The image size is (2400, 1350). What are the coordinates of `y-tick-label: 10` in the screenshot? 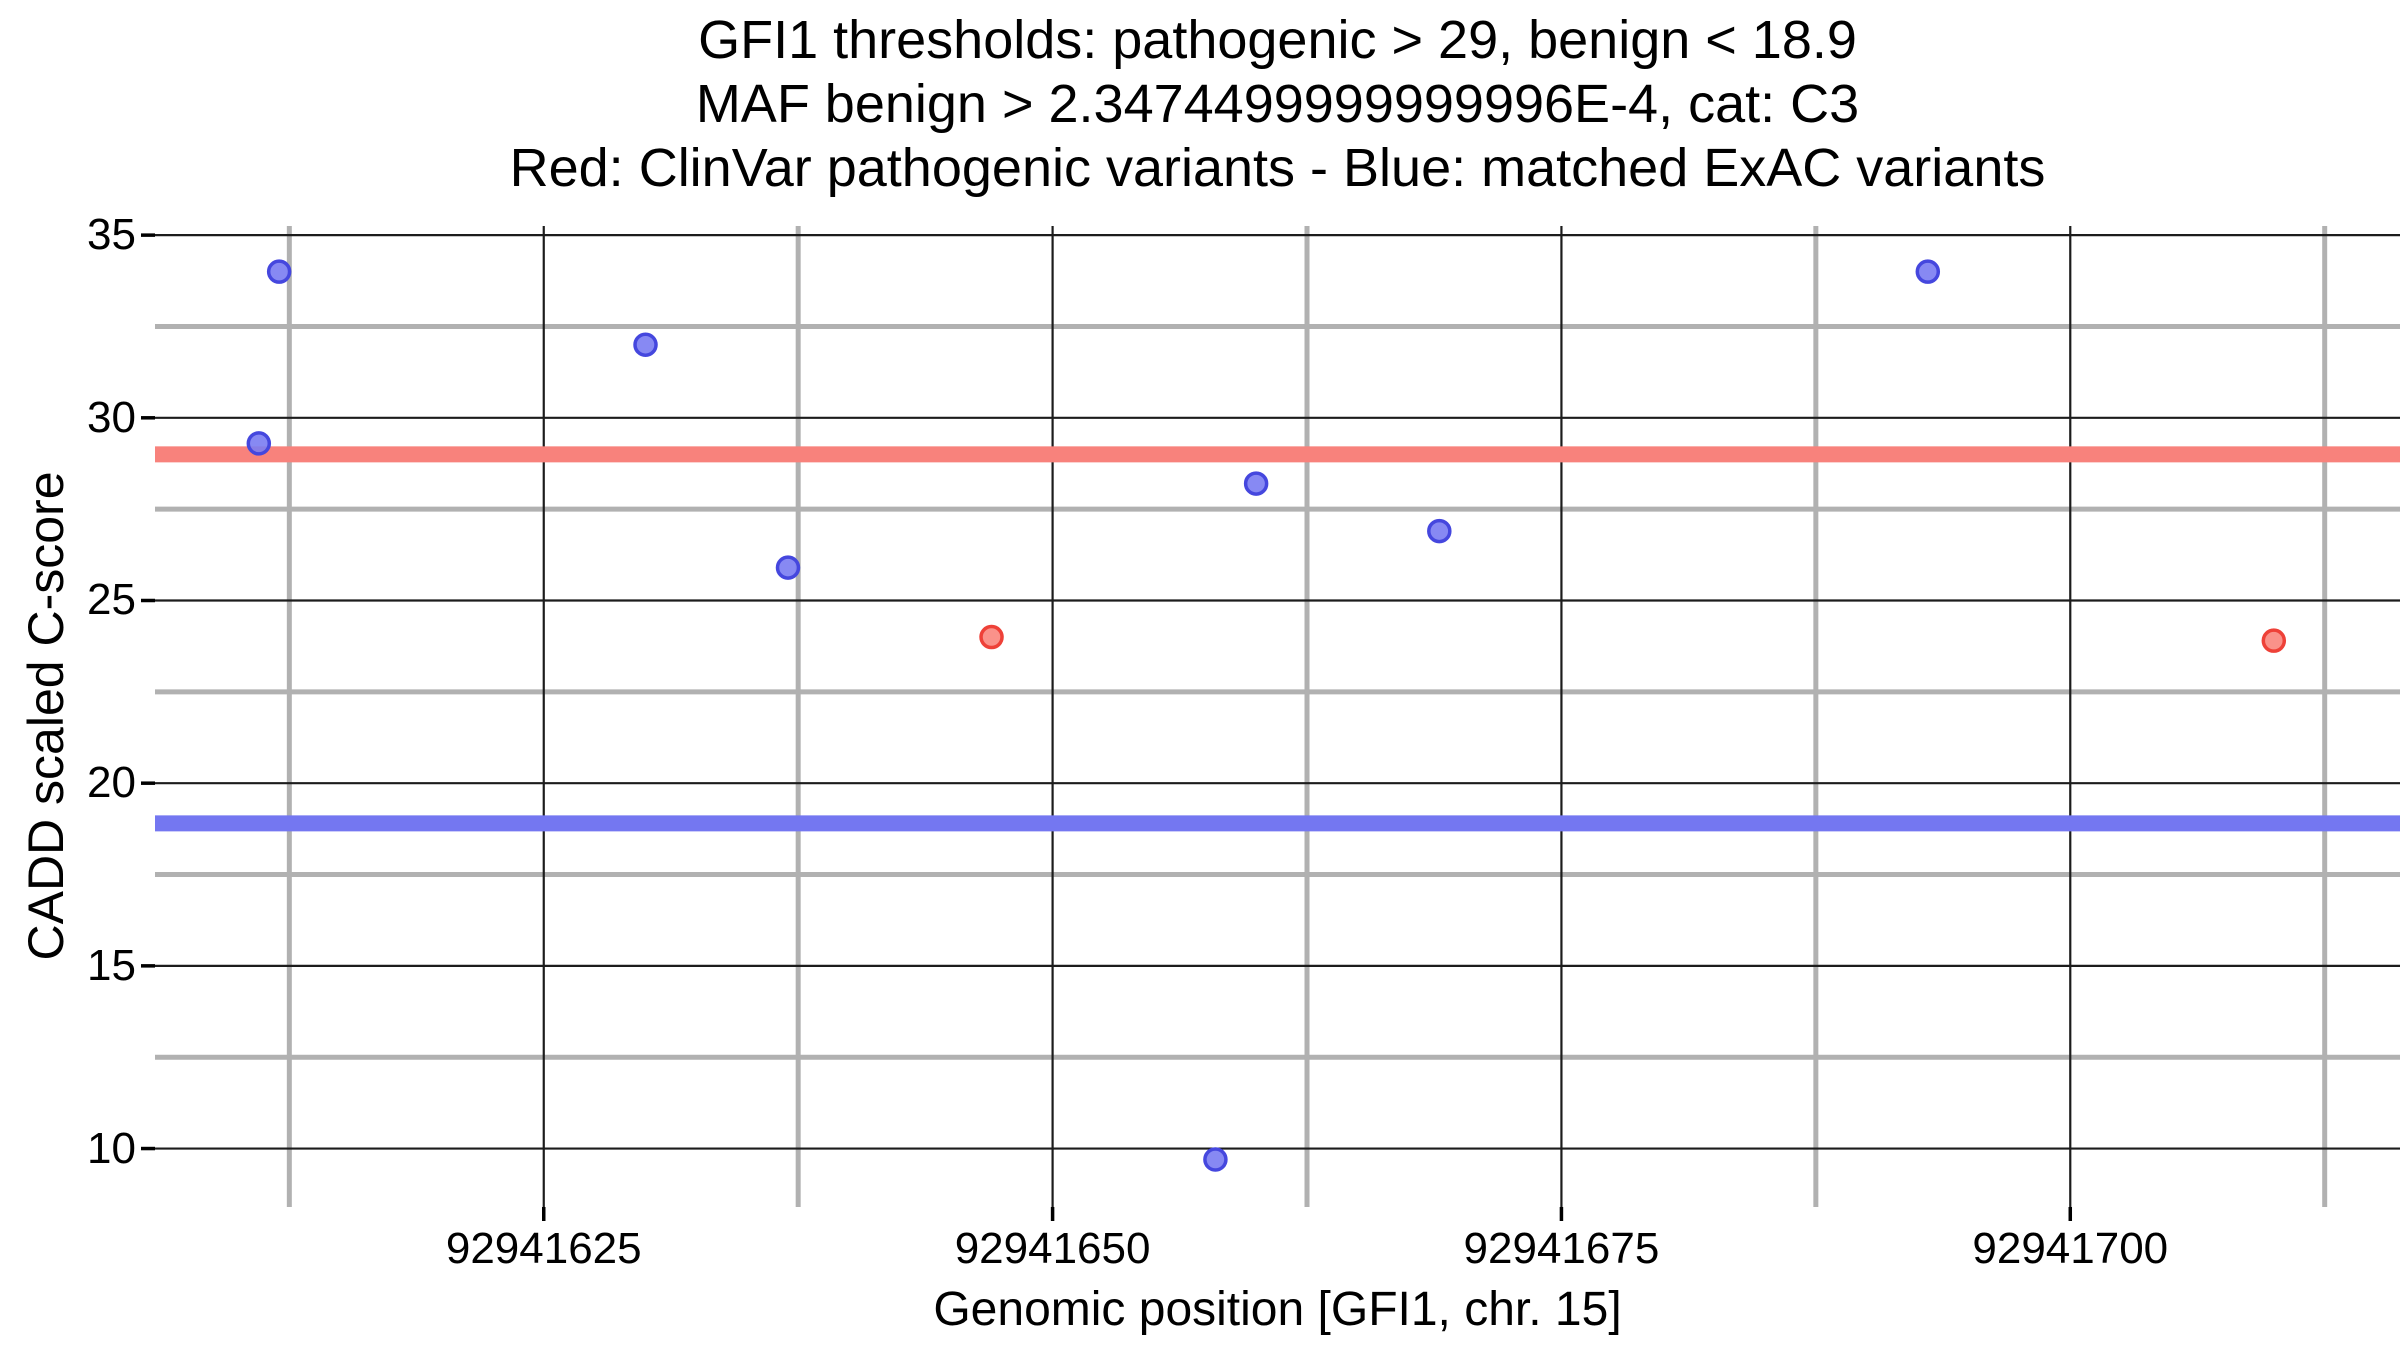 It's located at (111, 1148).